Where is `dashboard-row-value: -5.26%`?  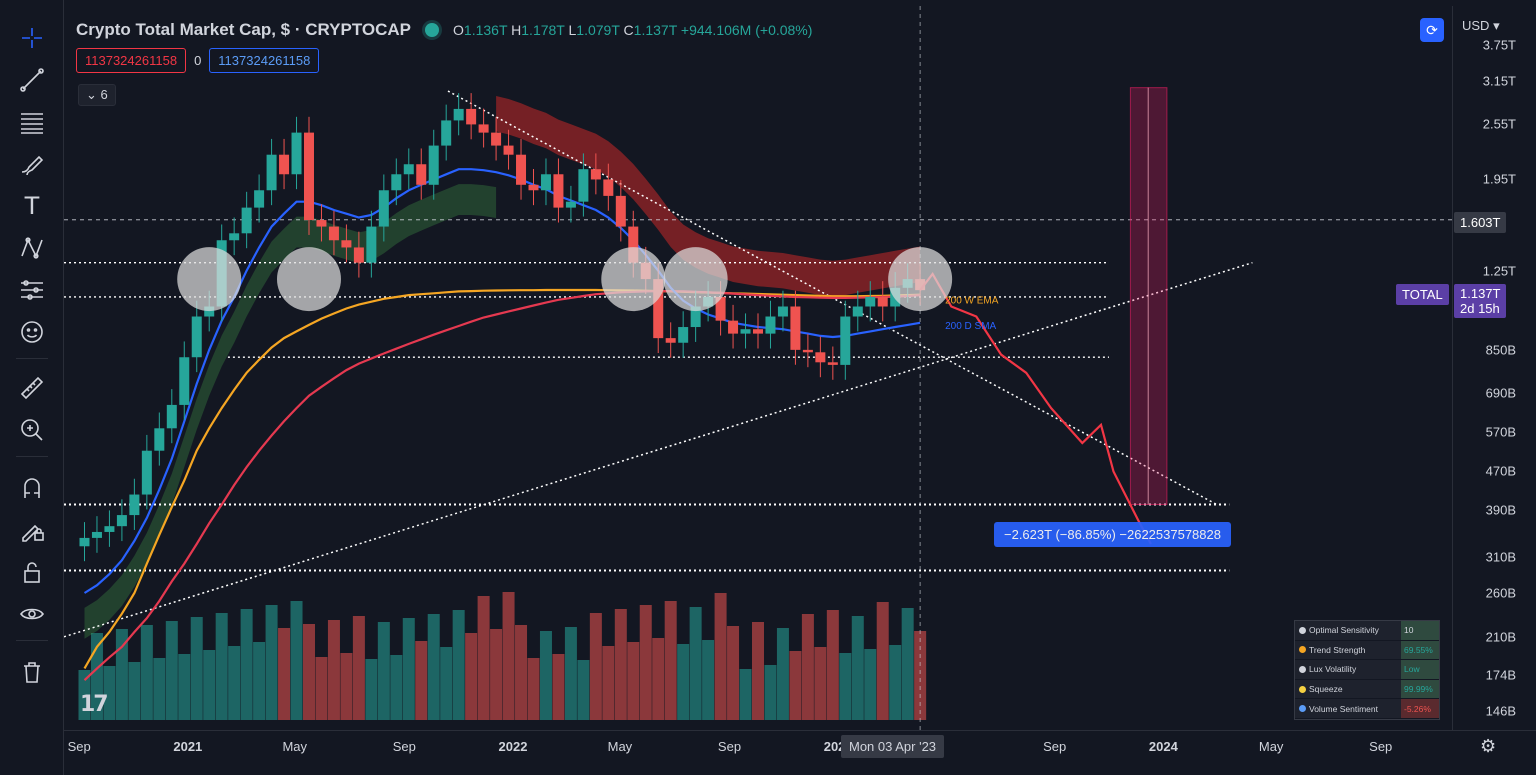
dashboard-row-value: -5.26% is located at coordinates (1420, 708).